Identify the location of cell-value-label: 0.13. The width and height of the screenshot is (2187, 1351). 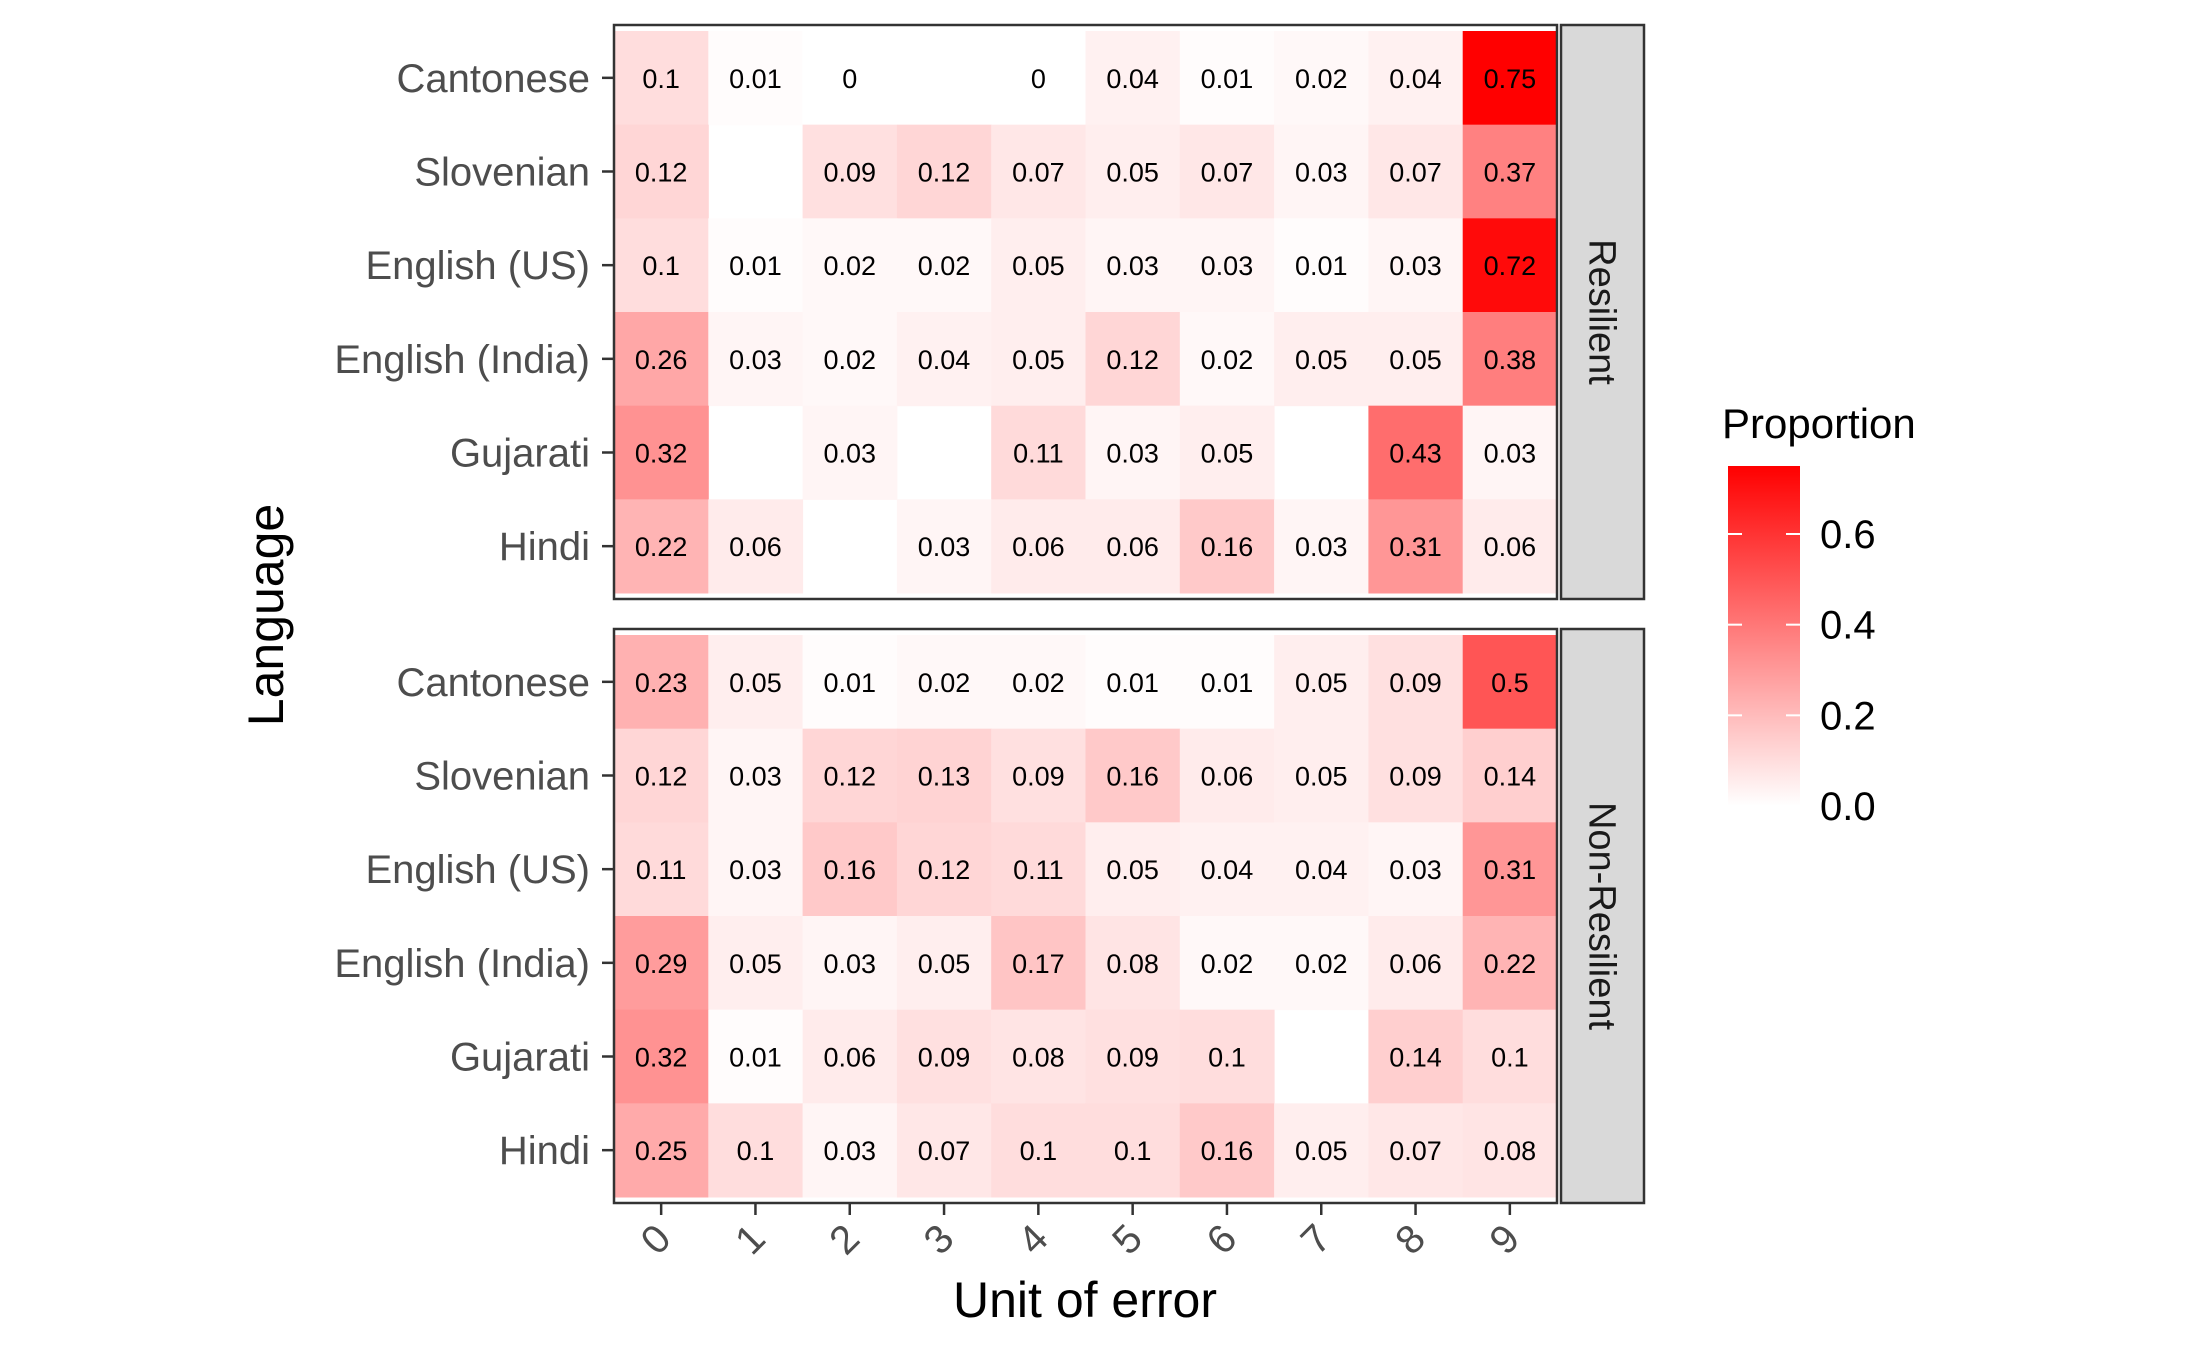
(944, 777).